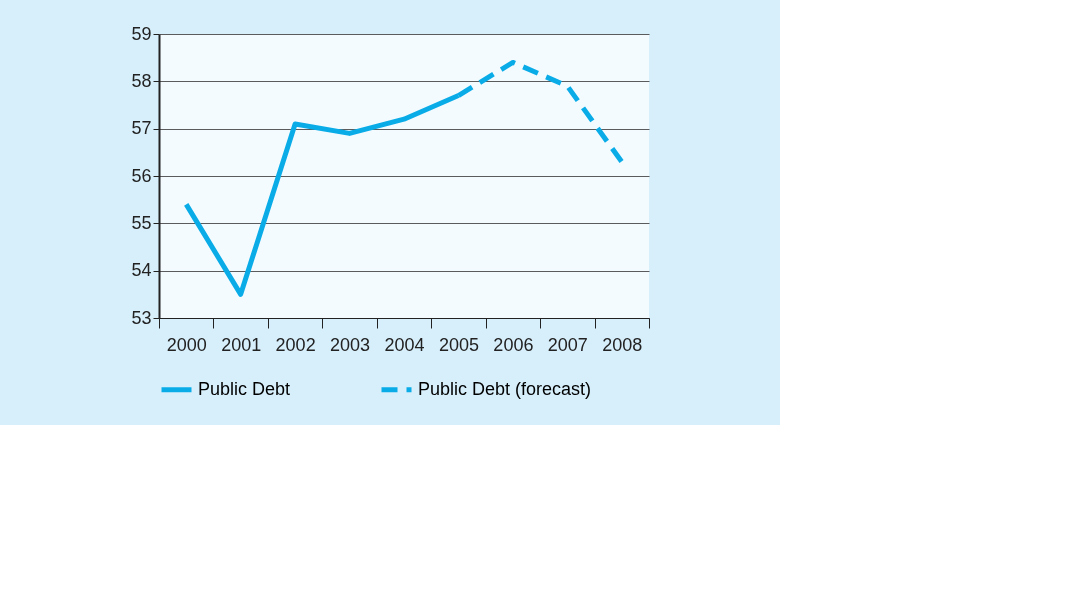 This screenshot has width=1090, height=589. Describe the element at coordinates (458, 344) in the screenshot. I see `x-tick-label: 2005` at that location.